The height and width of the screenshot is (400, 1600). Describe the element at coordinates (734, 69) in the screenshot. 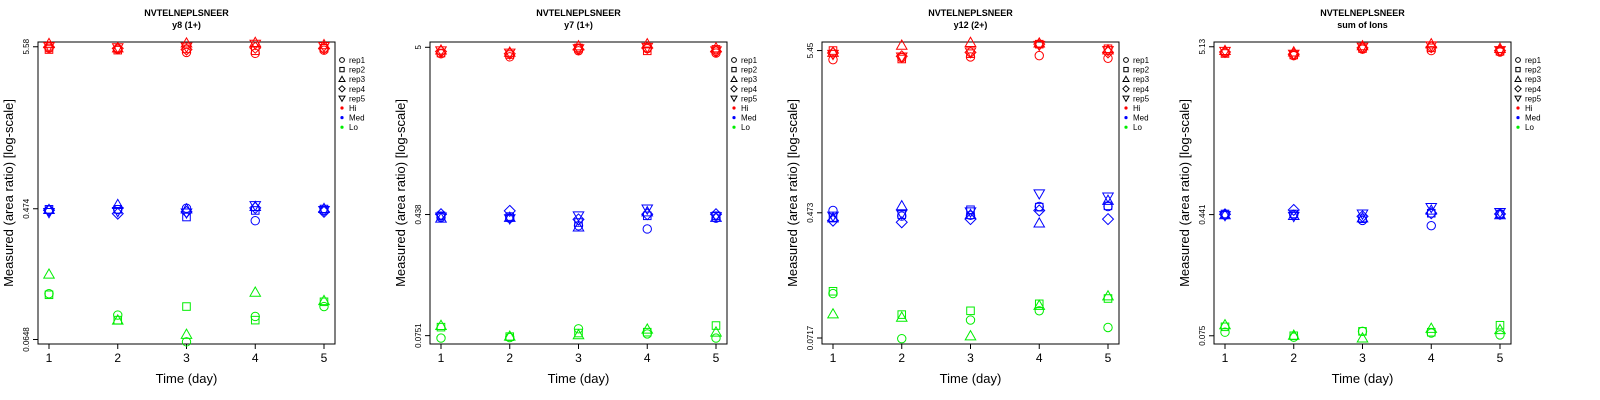

I see `legend-square-icon` at that location.